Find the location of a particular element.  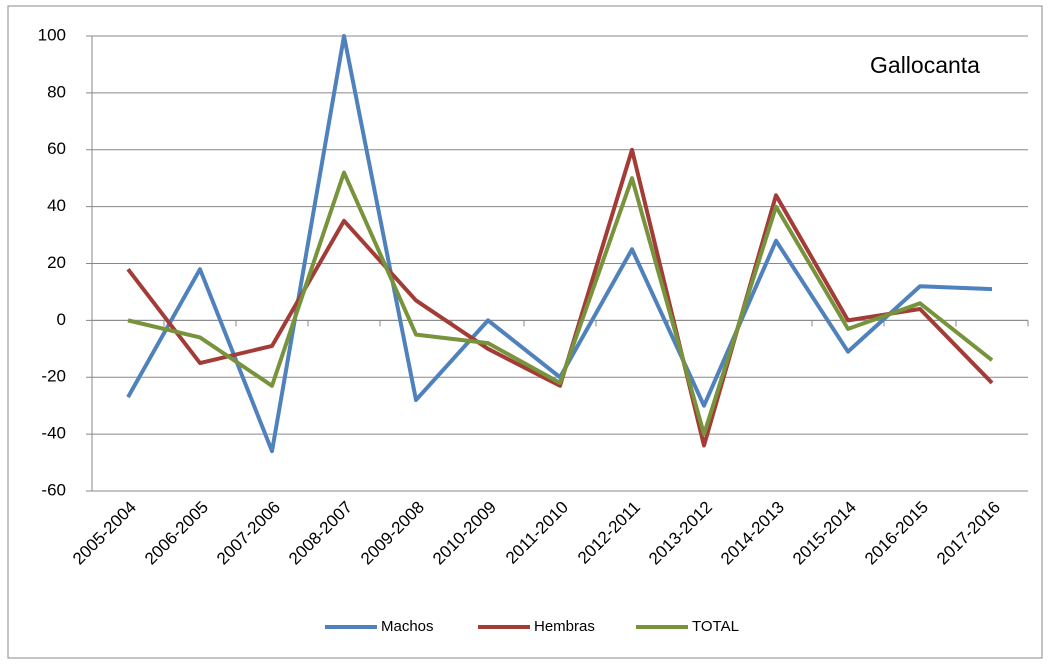

y-tick-label: -60 is located at coordinates (53, 489).